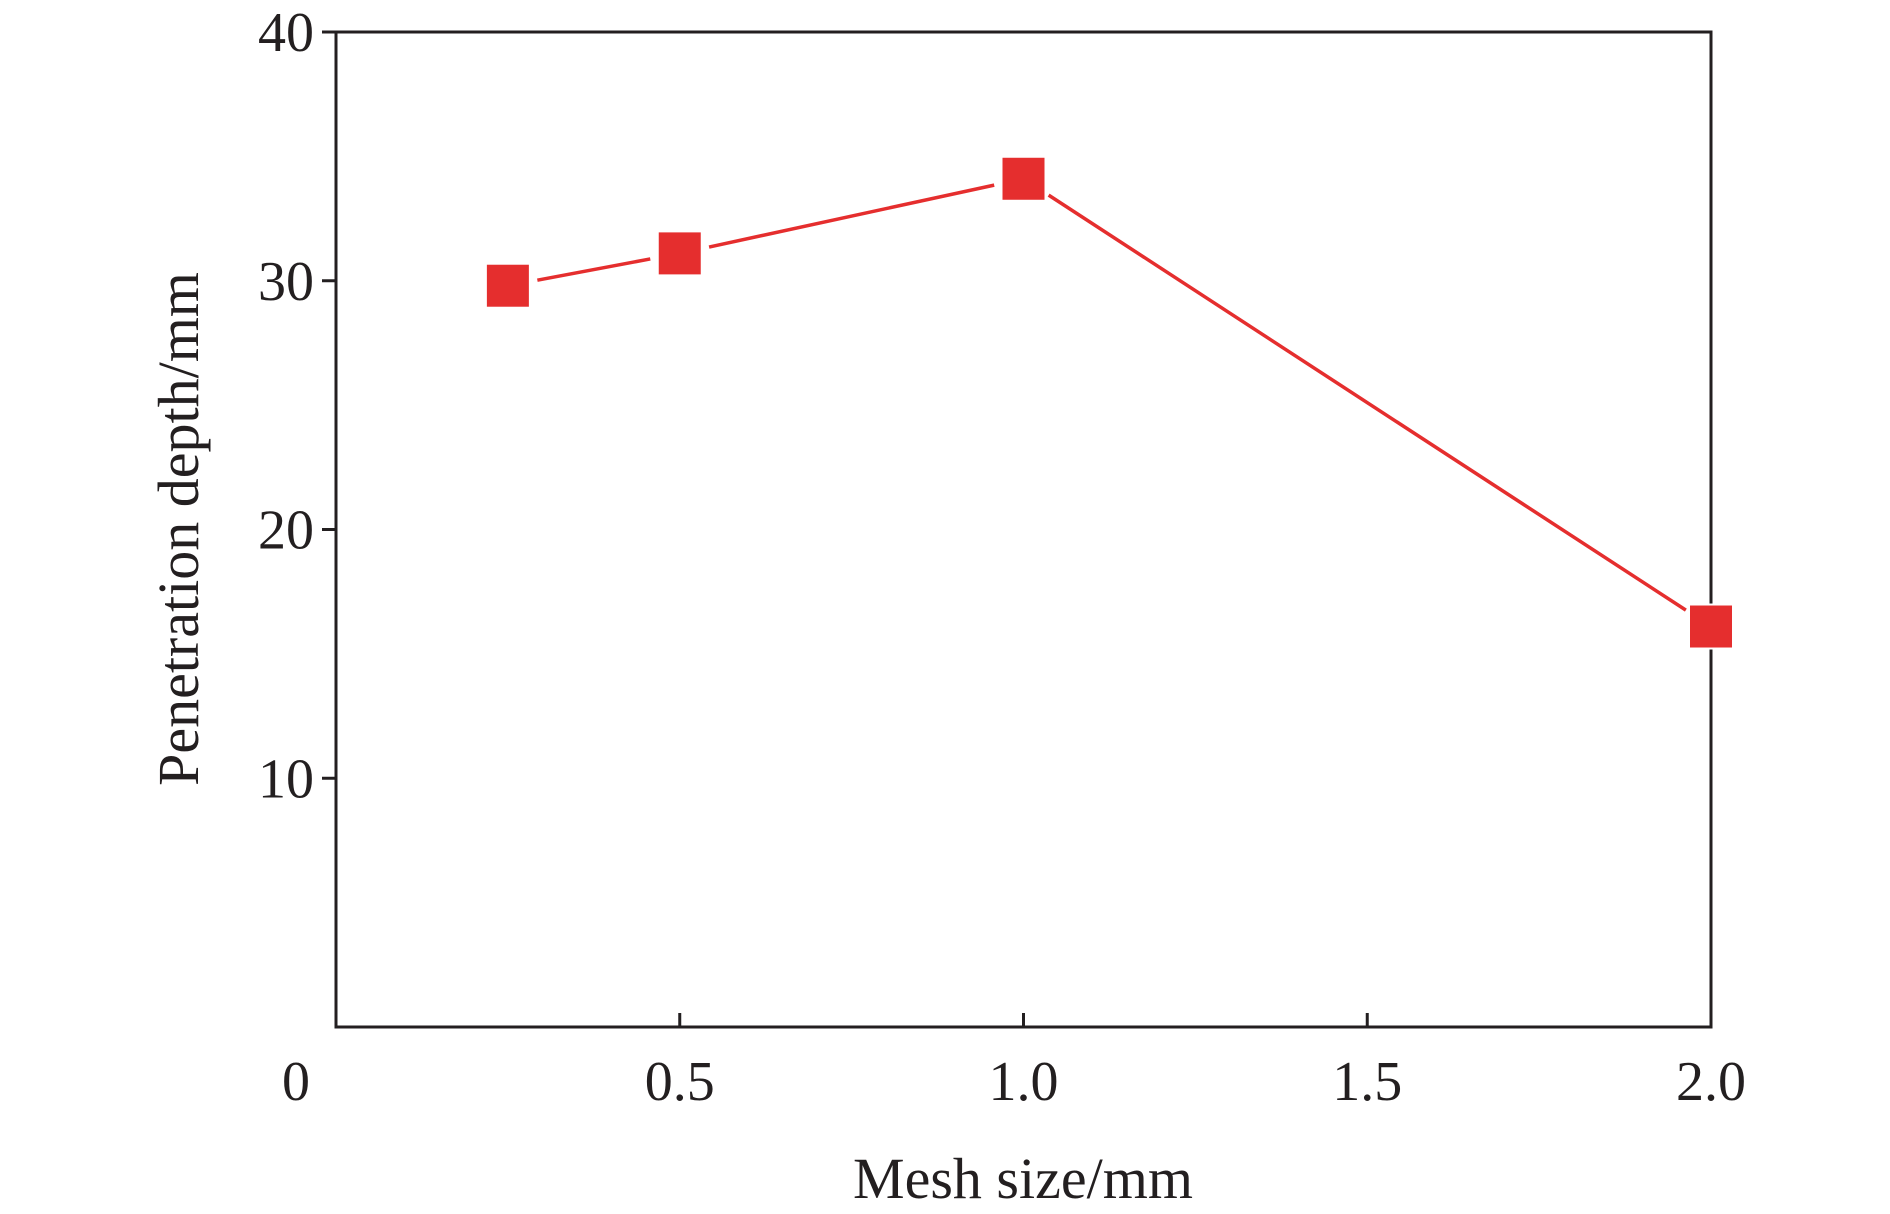 Image resolution: width=1890 pixels, height=1214 pixels. I want to click on x-tick-label: 1.5, so click(1367, 1082).